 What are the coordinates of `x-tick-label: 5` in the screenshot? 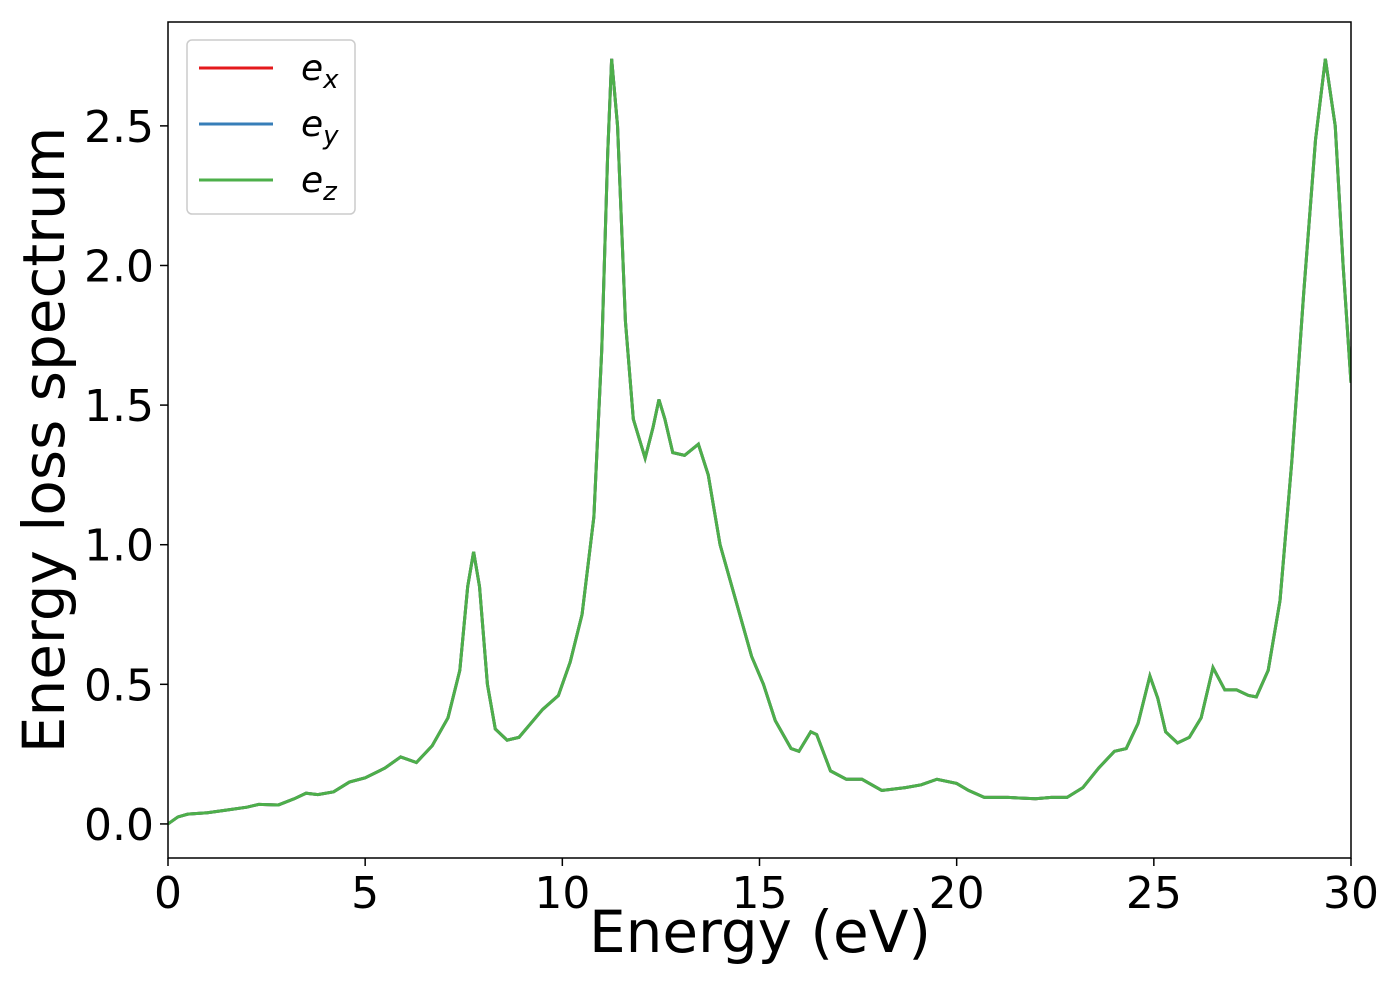 It's located at (365, 893).